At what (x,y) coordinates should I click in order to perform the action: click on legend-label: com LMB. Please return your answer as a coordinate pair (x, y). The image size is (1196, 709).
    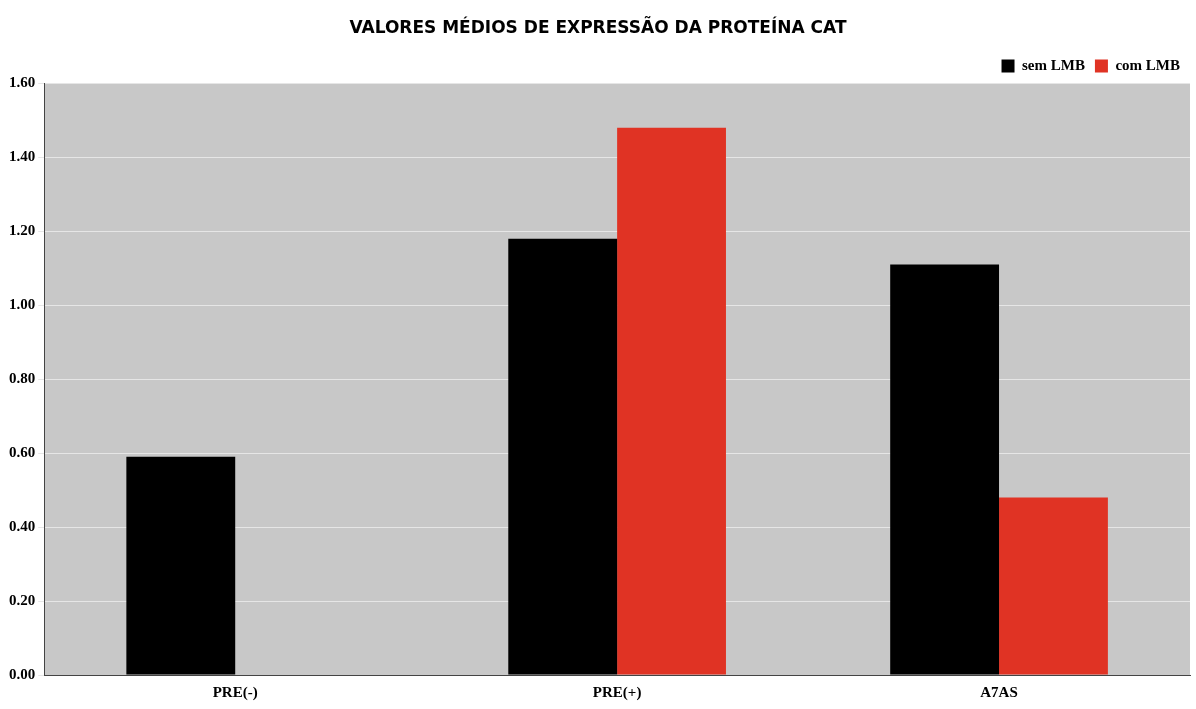
    Looking at the image, I should click on (1148, 64).